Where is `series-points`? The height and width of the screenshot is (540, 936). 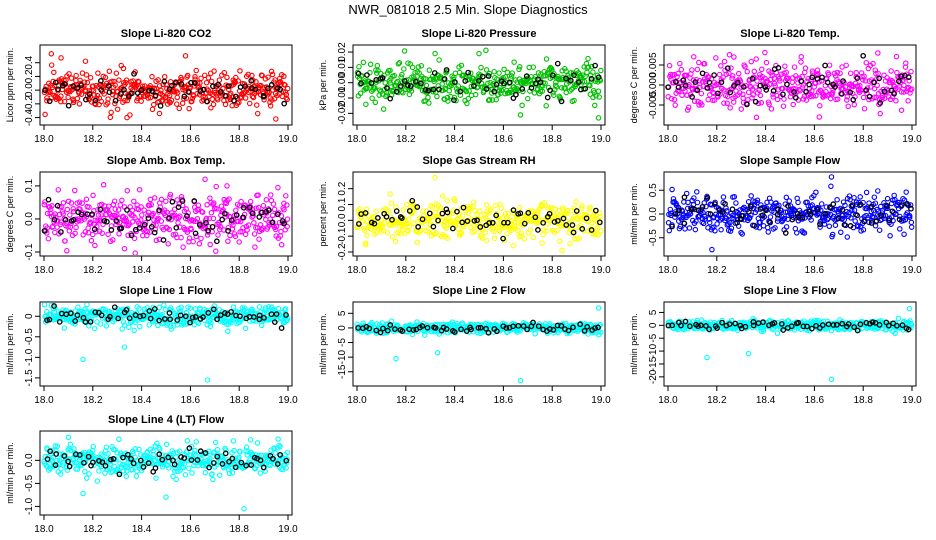 series-points is located at coordinates (166, 343).